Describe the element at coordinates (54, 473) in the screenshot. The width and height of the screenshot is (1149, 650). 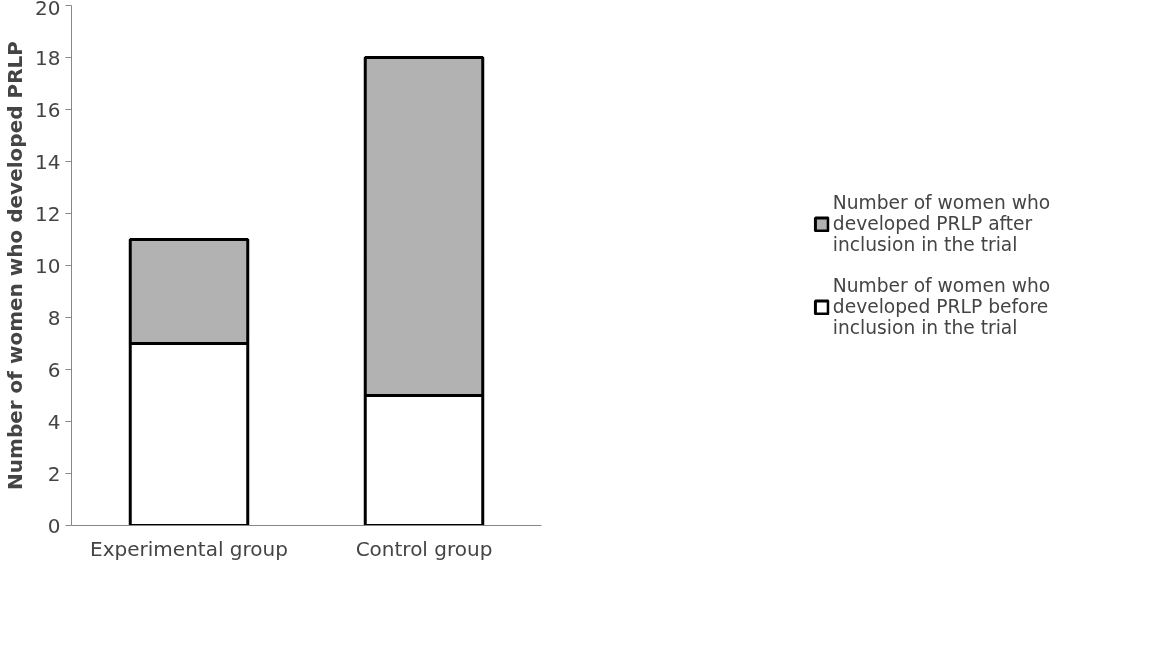
I see `y-tick-label: 2` at that location.